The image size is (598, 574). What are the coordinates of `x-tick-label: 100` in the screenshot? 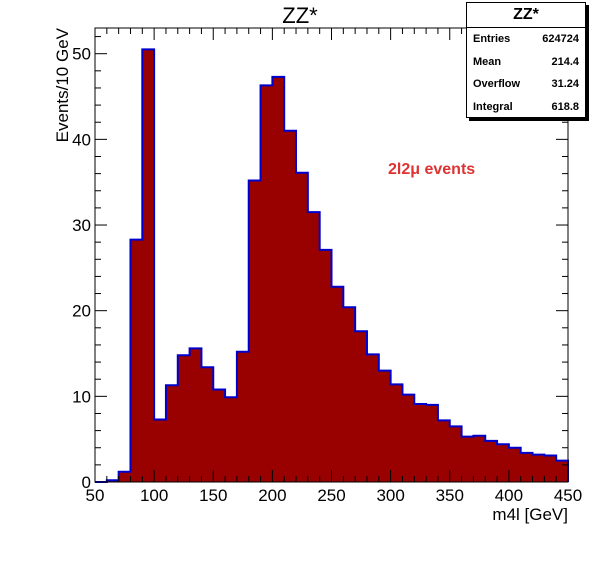 It's located at (154, 495).